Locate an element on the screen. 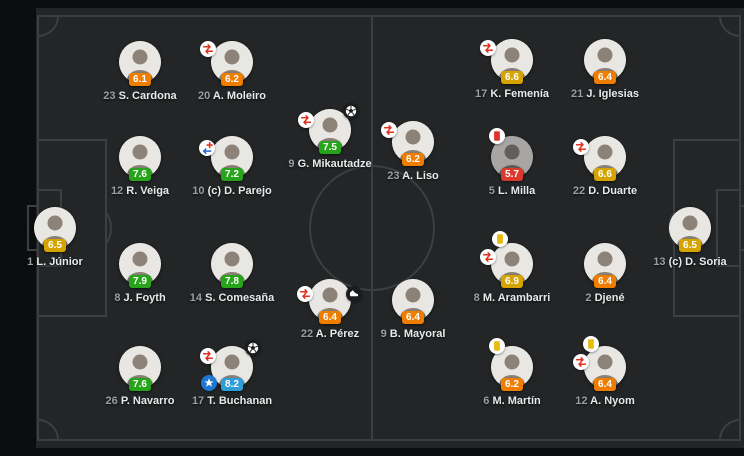  player-name-label: 20 A. Moleiro is located at coordinates (232, 96).